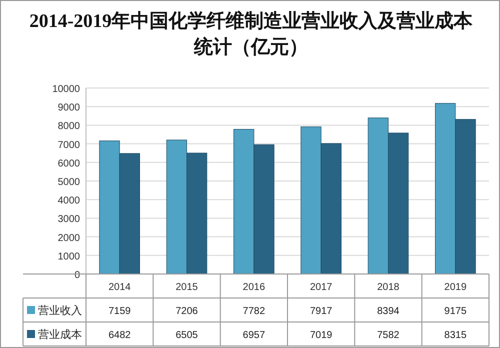 Image resolution: width=500 pixels, height=348 pixels. I want to click on data-label: 7917, so click(321, 311).